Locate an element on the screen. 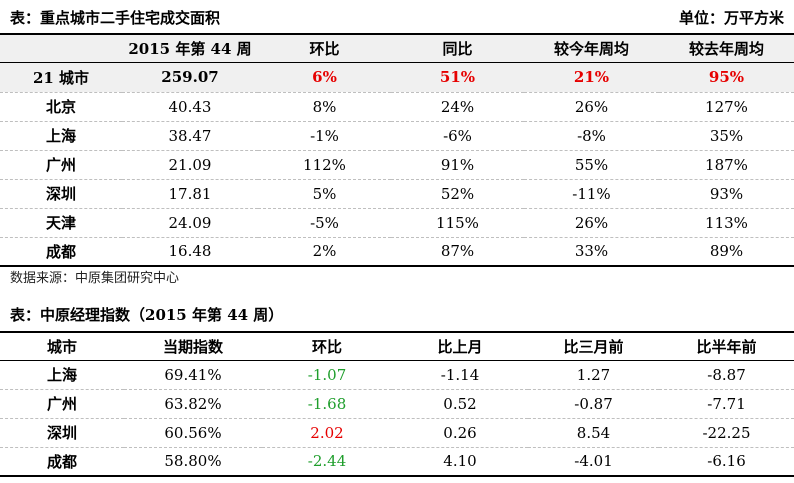 The width and height of the screenshot is (794, 483). table1-title-bar: 表：重点城市二手住宅成交面积 单位：万平方米 is located at coordinates (397, 17).